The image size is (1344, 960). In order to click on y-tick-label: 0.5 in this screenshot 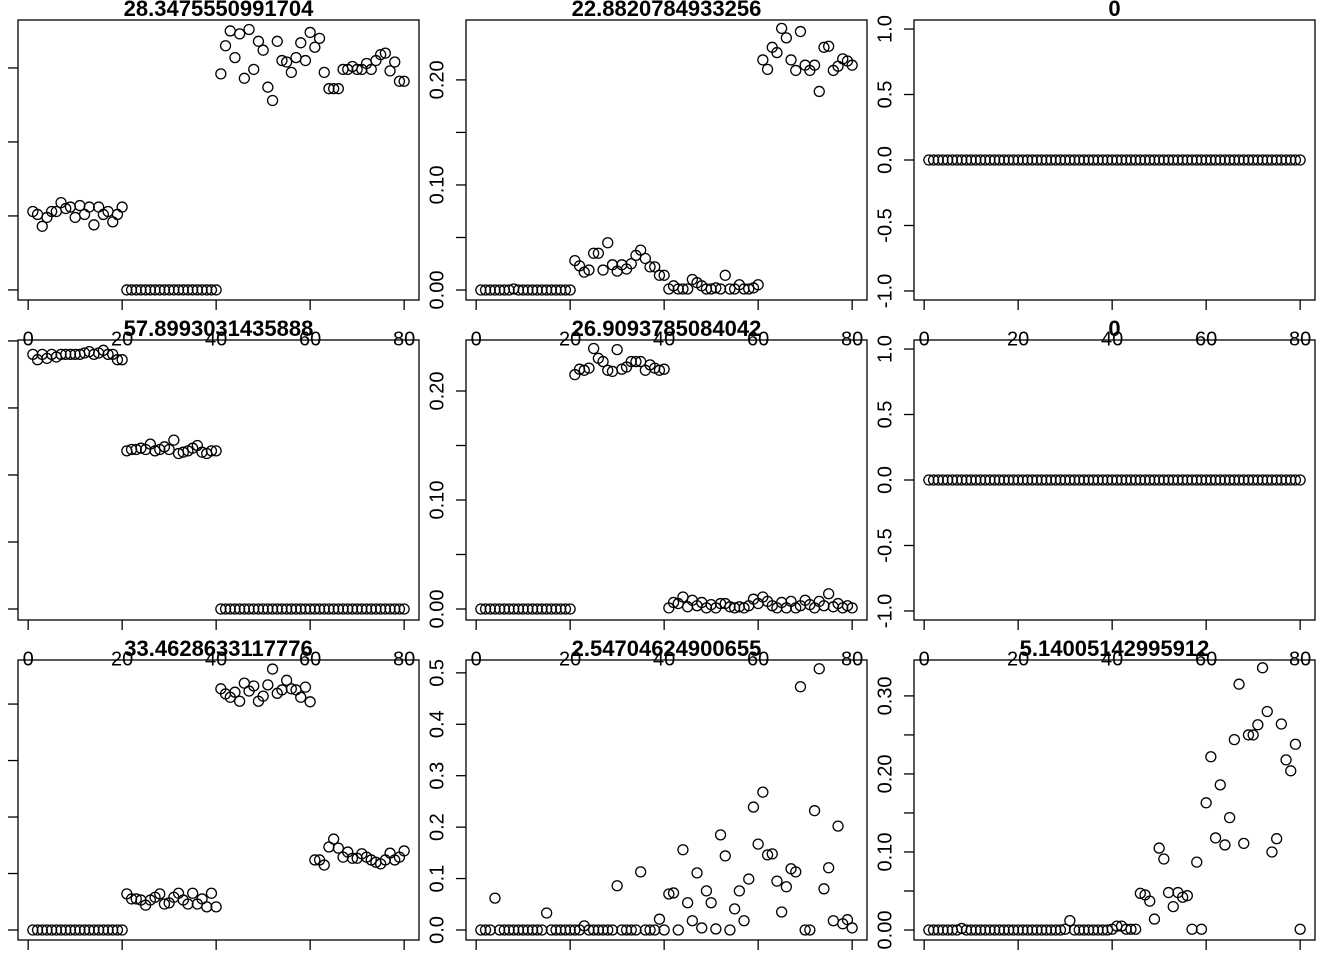, I will do `click(885, 415)`.